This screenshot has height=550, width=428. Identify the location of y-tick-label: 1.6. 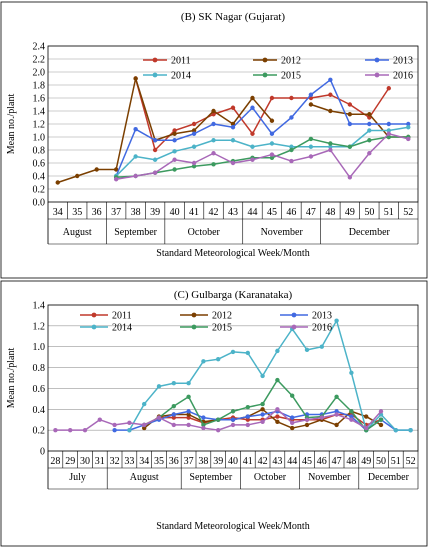
(39, 99).